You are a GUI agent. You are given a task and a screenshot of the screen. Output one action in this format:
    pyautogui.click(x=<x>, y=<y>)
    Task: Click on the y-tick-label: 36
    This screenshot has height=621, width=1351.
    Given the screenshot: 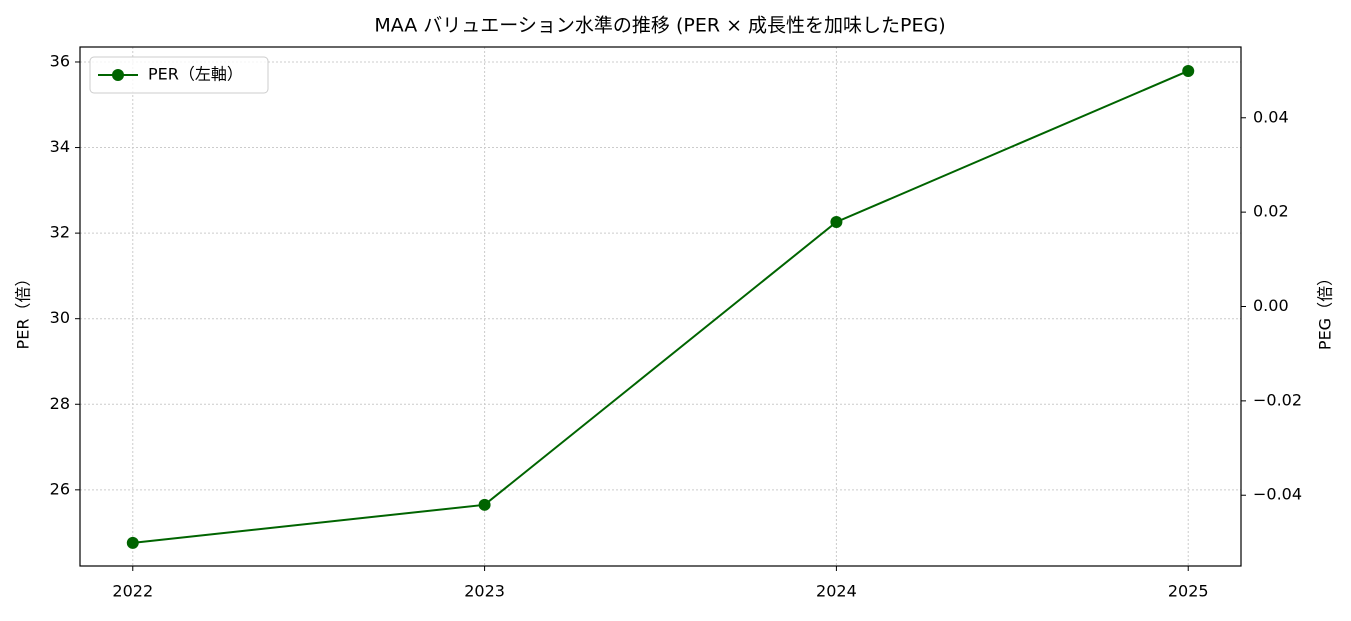 What is the action you would take?
    pyautogui.click(x=60, y=60)
    